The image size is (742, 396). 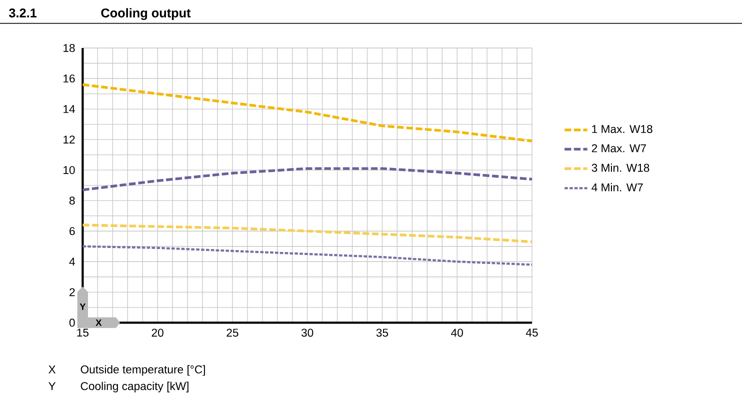 What do you see at coordinates (52, 370) in the screenshot?
I see `text: X` at bounding box center [52, 370].